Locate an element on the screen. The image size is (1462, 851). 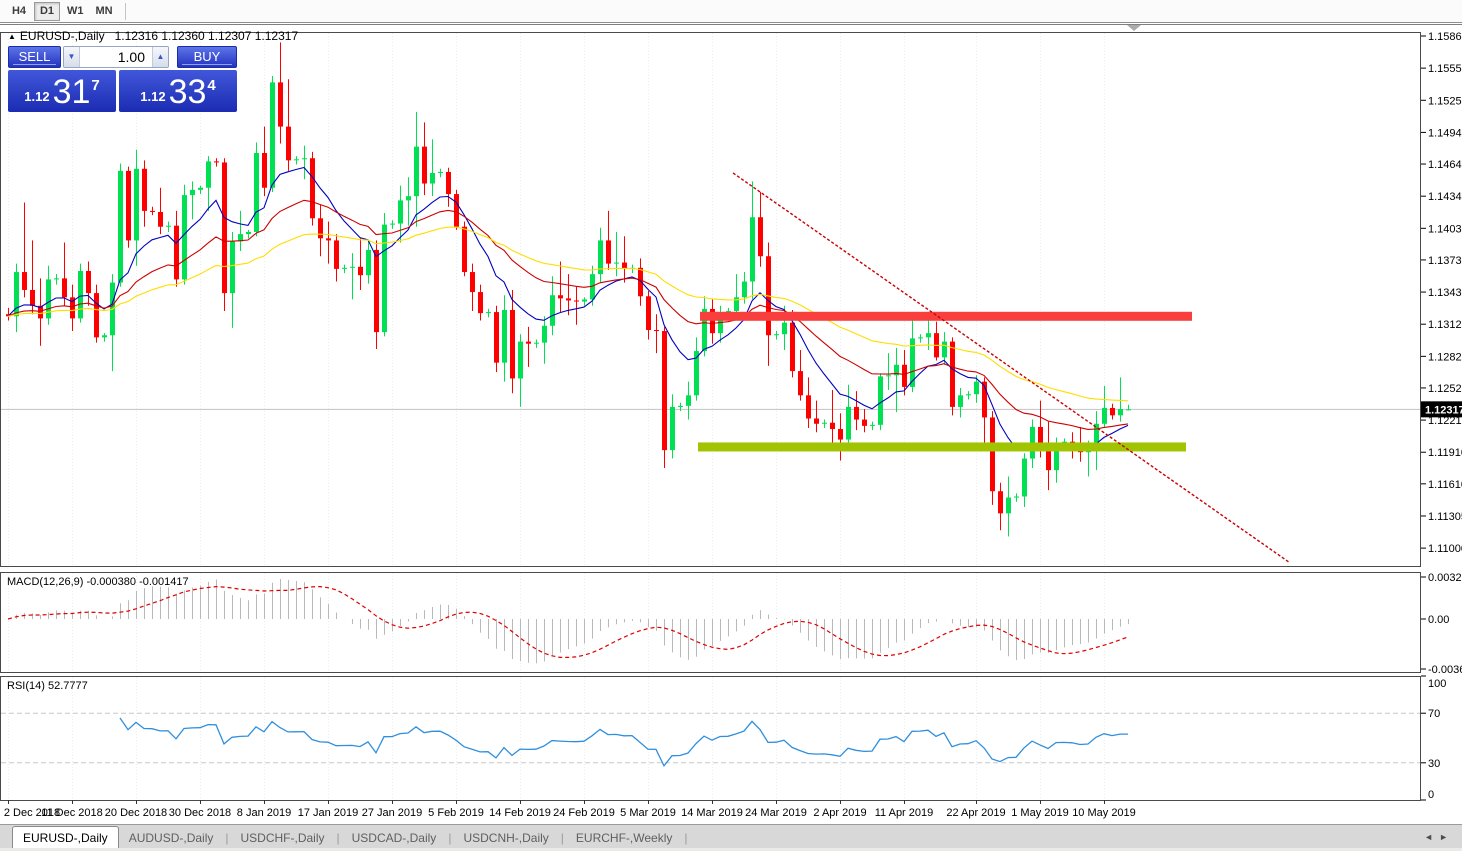
svg-text: 11 Dec 2018 is located at coordinates (72, 813).